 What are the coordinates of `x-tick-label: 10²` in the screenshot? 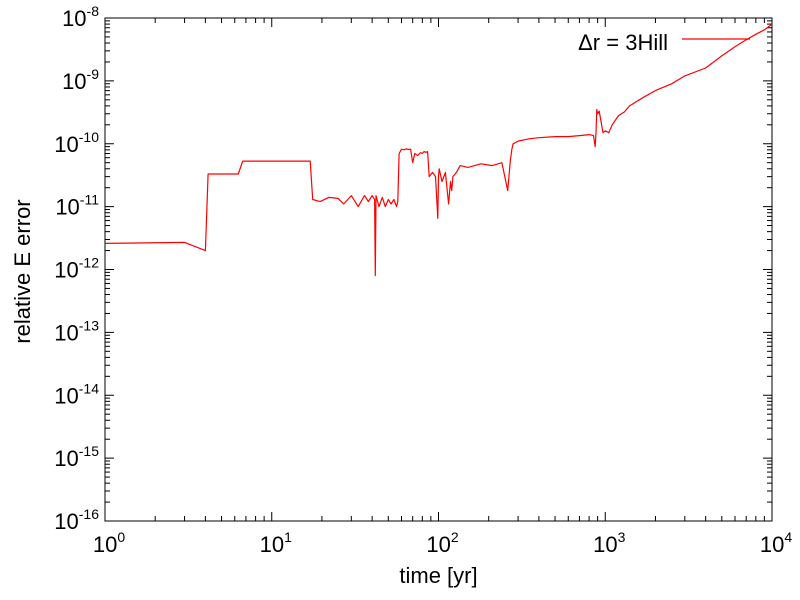 It's located at (442, 543).